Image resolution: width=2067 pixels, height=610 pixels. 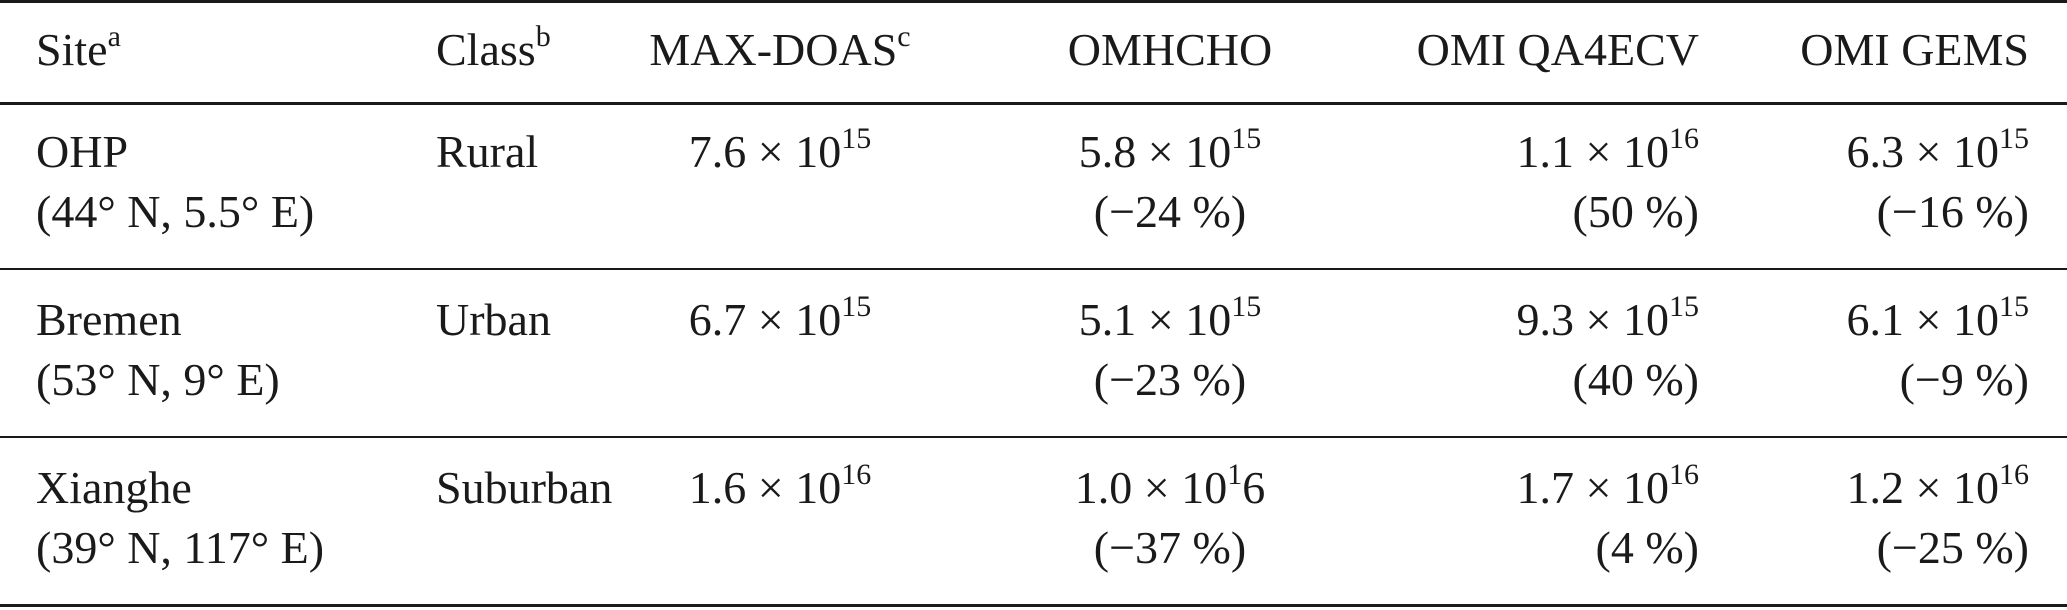 I want to click on qa4ecv-value: 9.3 × 1015 (40 %), so click(x=1608, y=350).